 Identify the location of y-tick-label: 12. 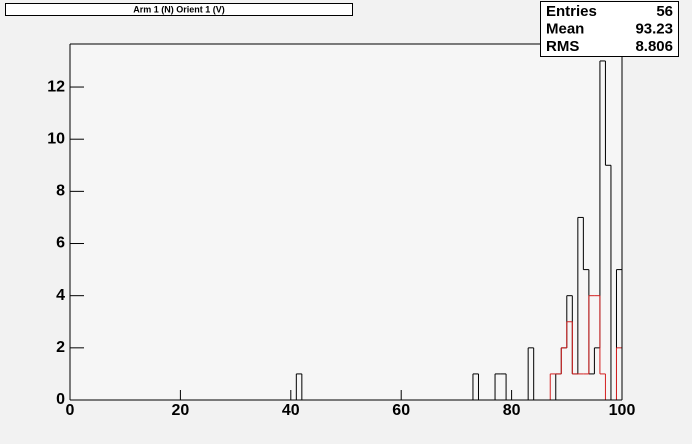
(56, 86).